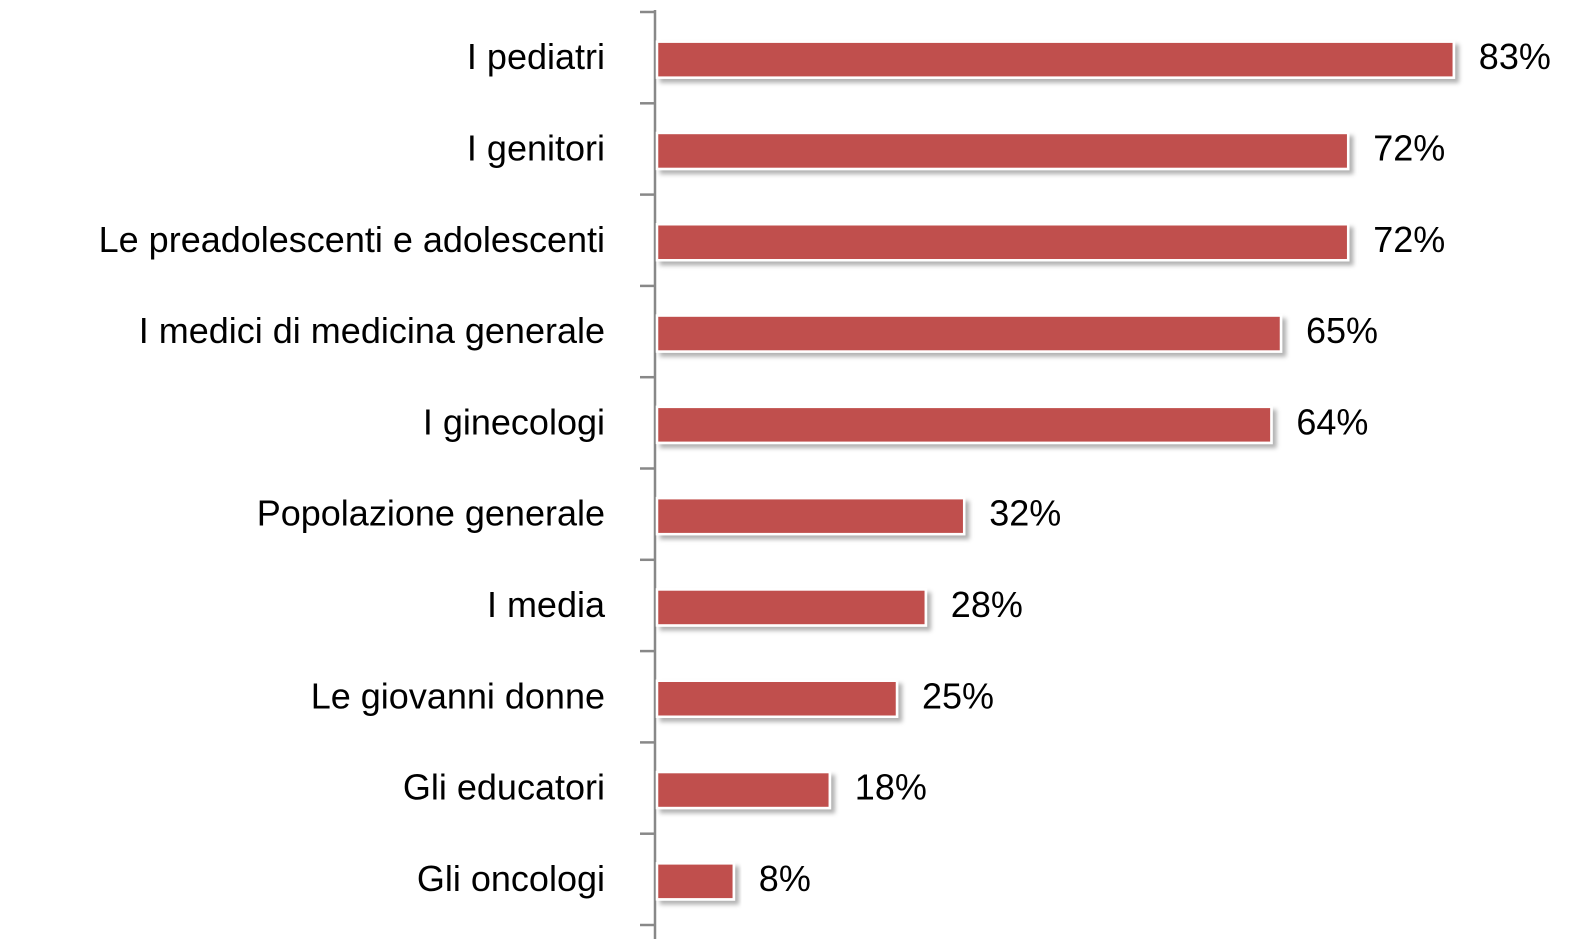  I want to click on value-label: 25%, so click(958, 695).